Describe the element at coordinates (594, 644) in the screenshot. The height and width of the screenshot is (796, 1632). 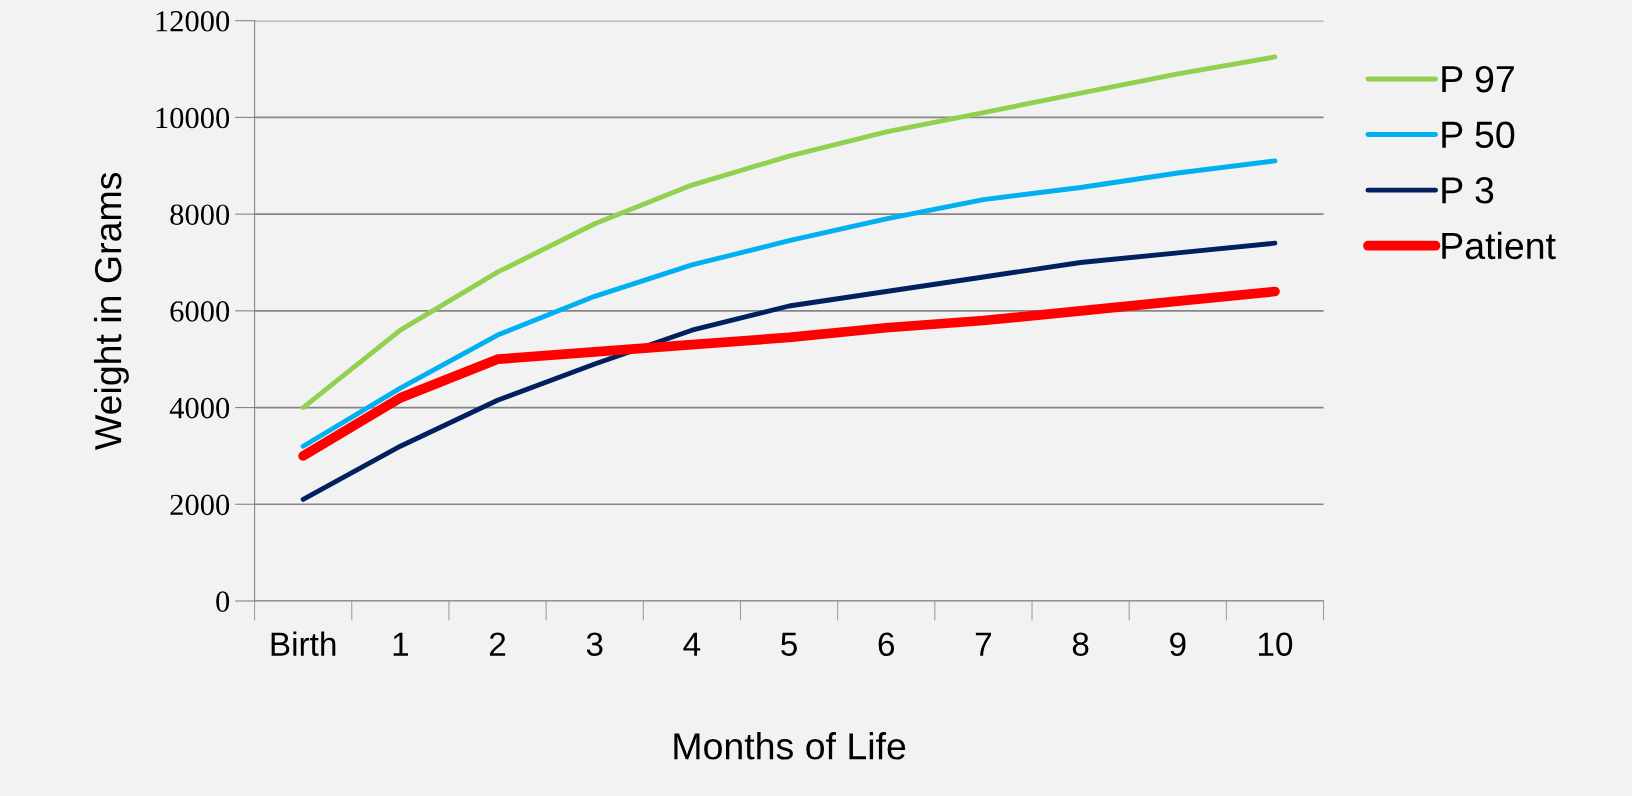
I see `x-tick-label: 3` at that location.